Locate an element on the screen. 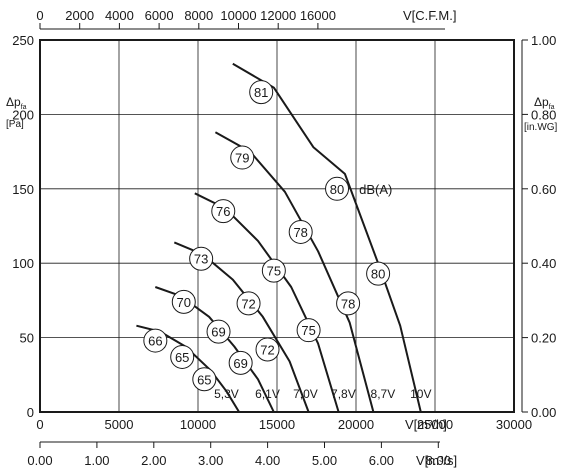 The image size is (567, 472). right-tick-label: 1.00 is located at coordinates (543, 40).